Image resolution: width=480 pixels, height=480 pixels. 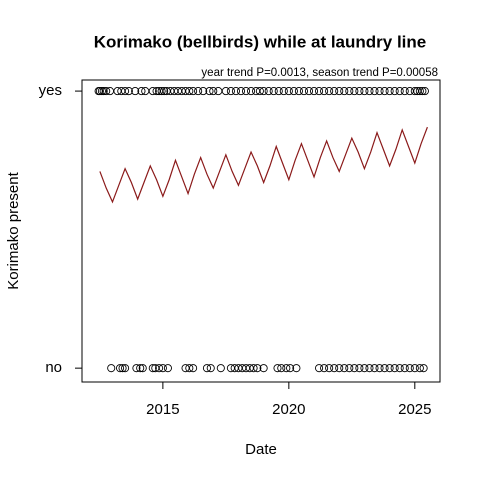 What do you see at coordinates (50, 90) in the screenshot?
I see `y-tick-label: yes` at bounding box center [50, 90].